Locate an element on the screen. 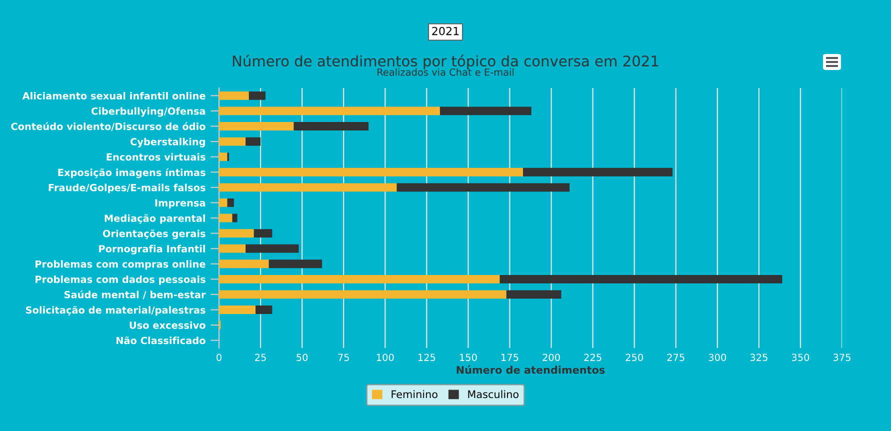  x-tick-label: 375 is located at coordinates (841, 358).